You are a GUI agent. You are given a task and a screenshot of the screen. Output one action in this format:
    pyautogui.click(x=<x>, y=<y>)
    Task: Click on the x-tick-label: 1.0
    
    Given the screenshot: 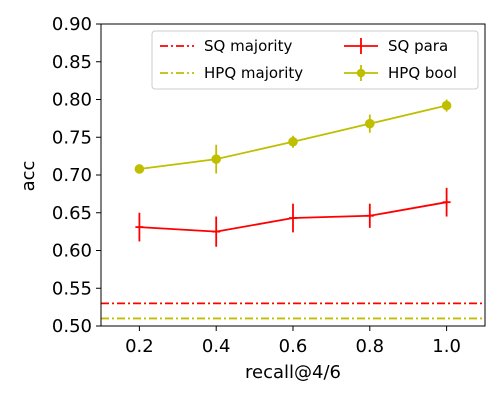 What is the action you would take?
    pyautogui.click(x=446, y=346)
    